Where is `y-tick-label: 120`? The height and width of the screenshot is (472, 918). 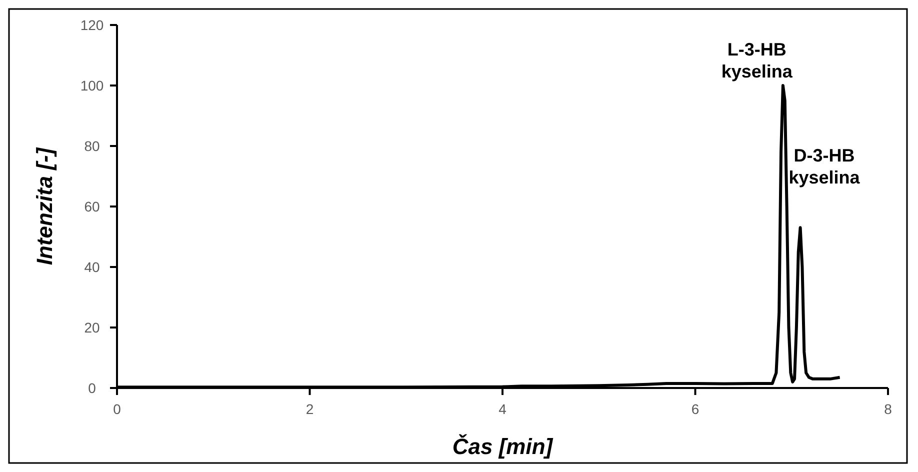 y-tick-label: 120 is located at coordinates (92, 24).